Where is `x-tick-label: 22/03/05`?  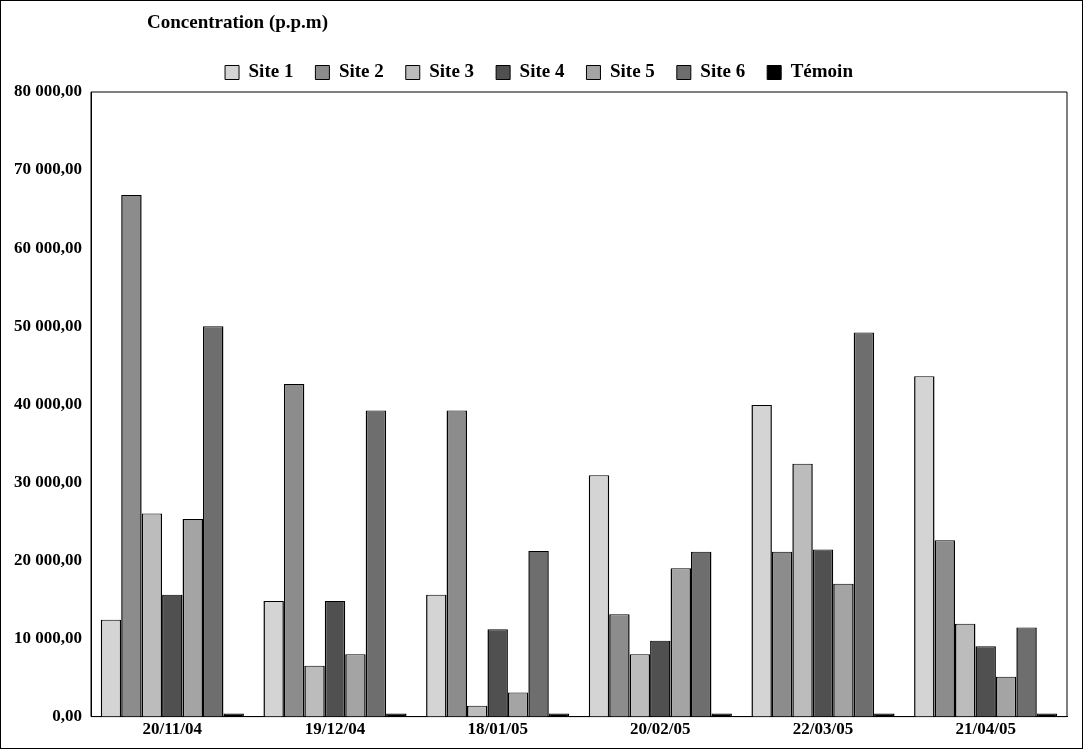 x-tick-label: 22/03/05 is located at coordinates (823, 729).